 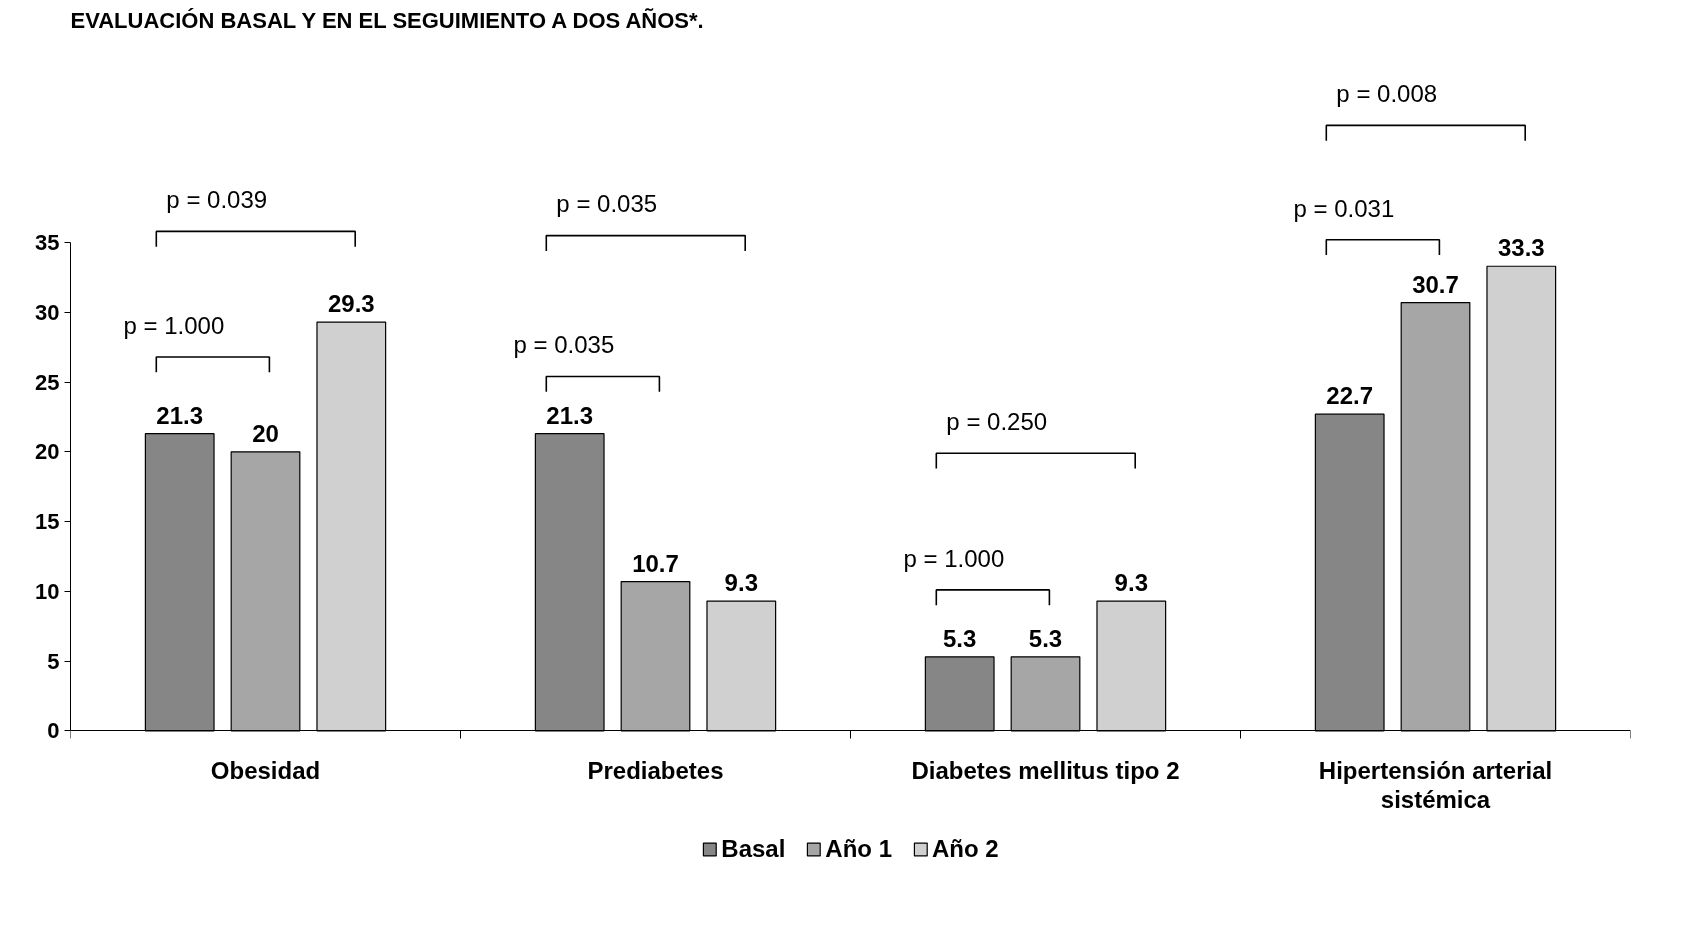 What do you see at coordinates (1435, 785) in the screenshot?
I see `x-tick-label: Hipertensión arterial sistémica` at bounding box center [1435, 785].